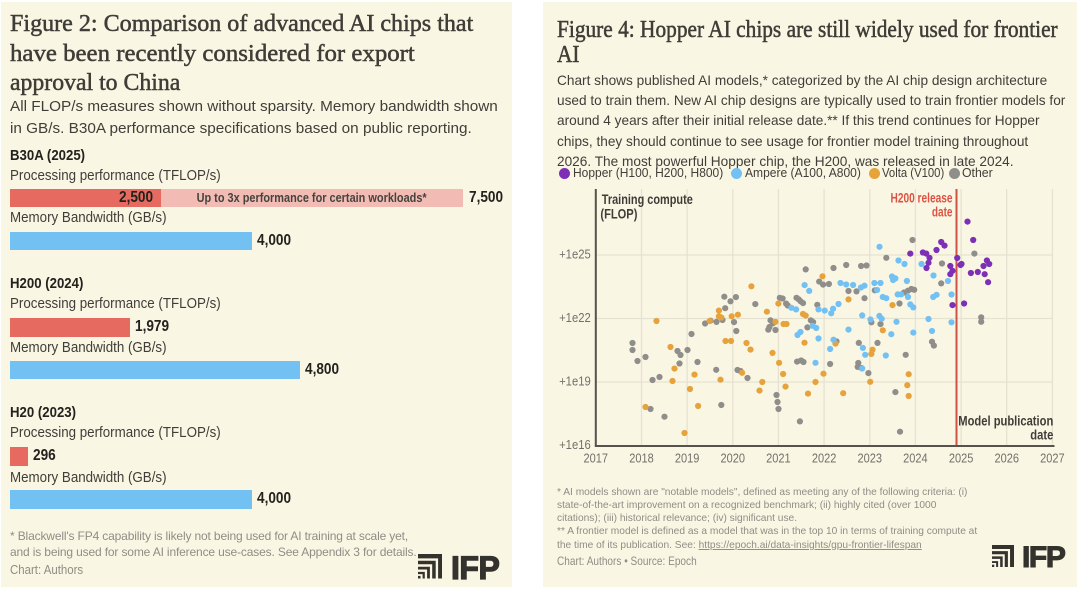  I want to click on svg-text: +1e16, so click(575, 444).